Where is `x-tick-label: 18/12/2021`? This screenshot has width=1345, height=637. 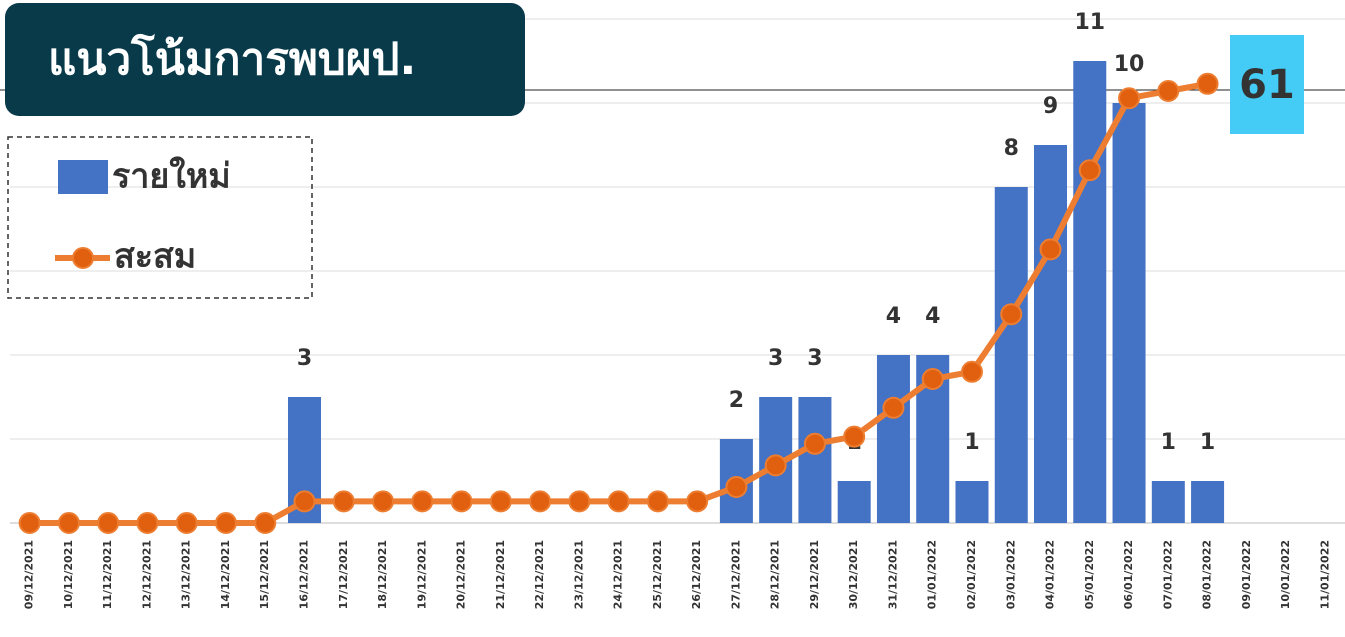 x-tick-label: 18/12/2021 is located at coordinates (382, 574).